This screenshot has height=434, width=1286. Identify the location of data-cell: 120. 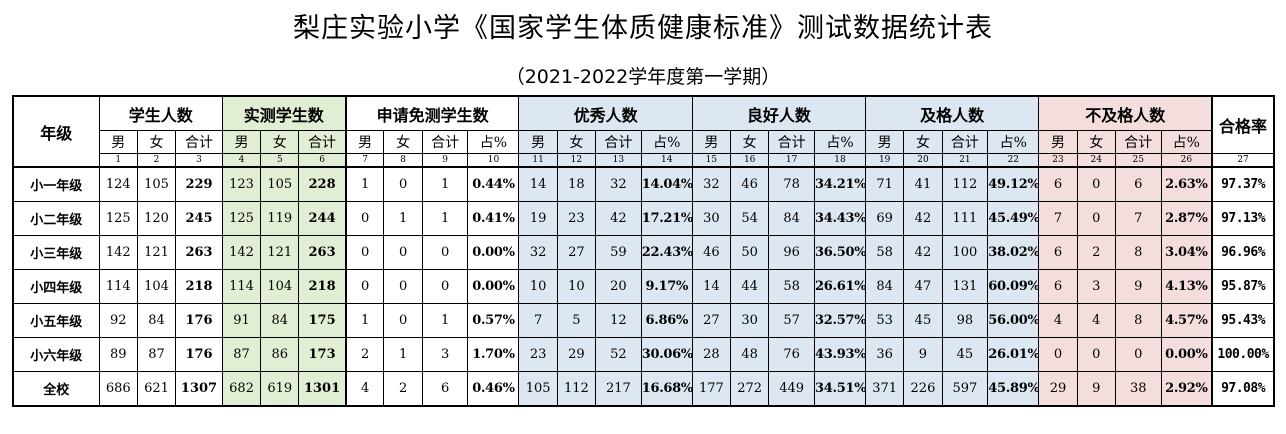
(156, 218).